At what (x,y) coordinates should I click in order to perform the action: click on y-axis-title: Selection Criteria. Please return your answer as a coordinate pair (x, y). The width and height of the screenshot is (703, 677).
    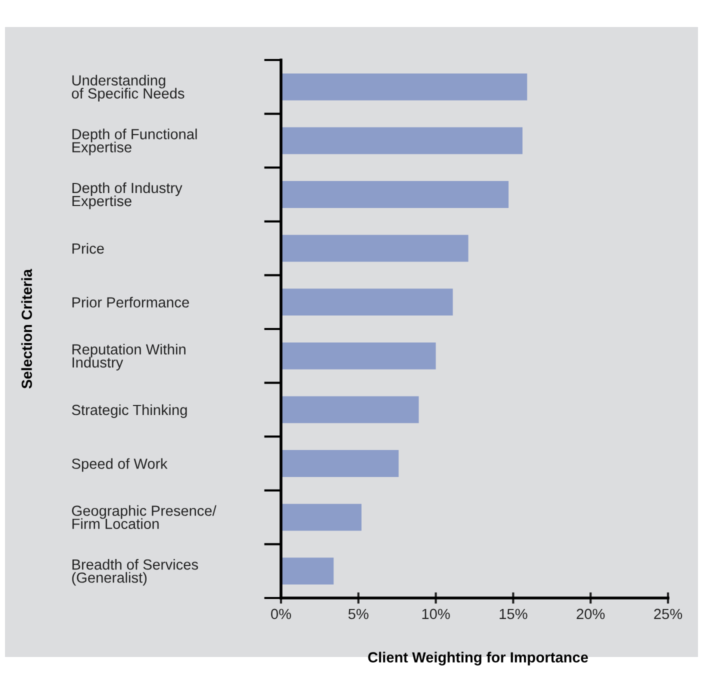
    Looking at the image, I should click on (26, 328).